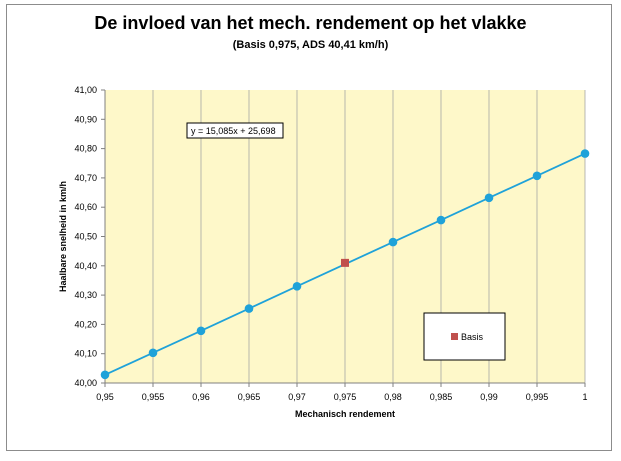 This screenshot has width=621, height=461. What do you see at coordinates (85, 178) in the screenshot?
I see `y-tick-label: 40,70` at bounding box center [85, 178].